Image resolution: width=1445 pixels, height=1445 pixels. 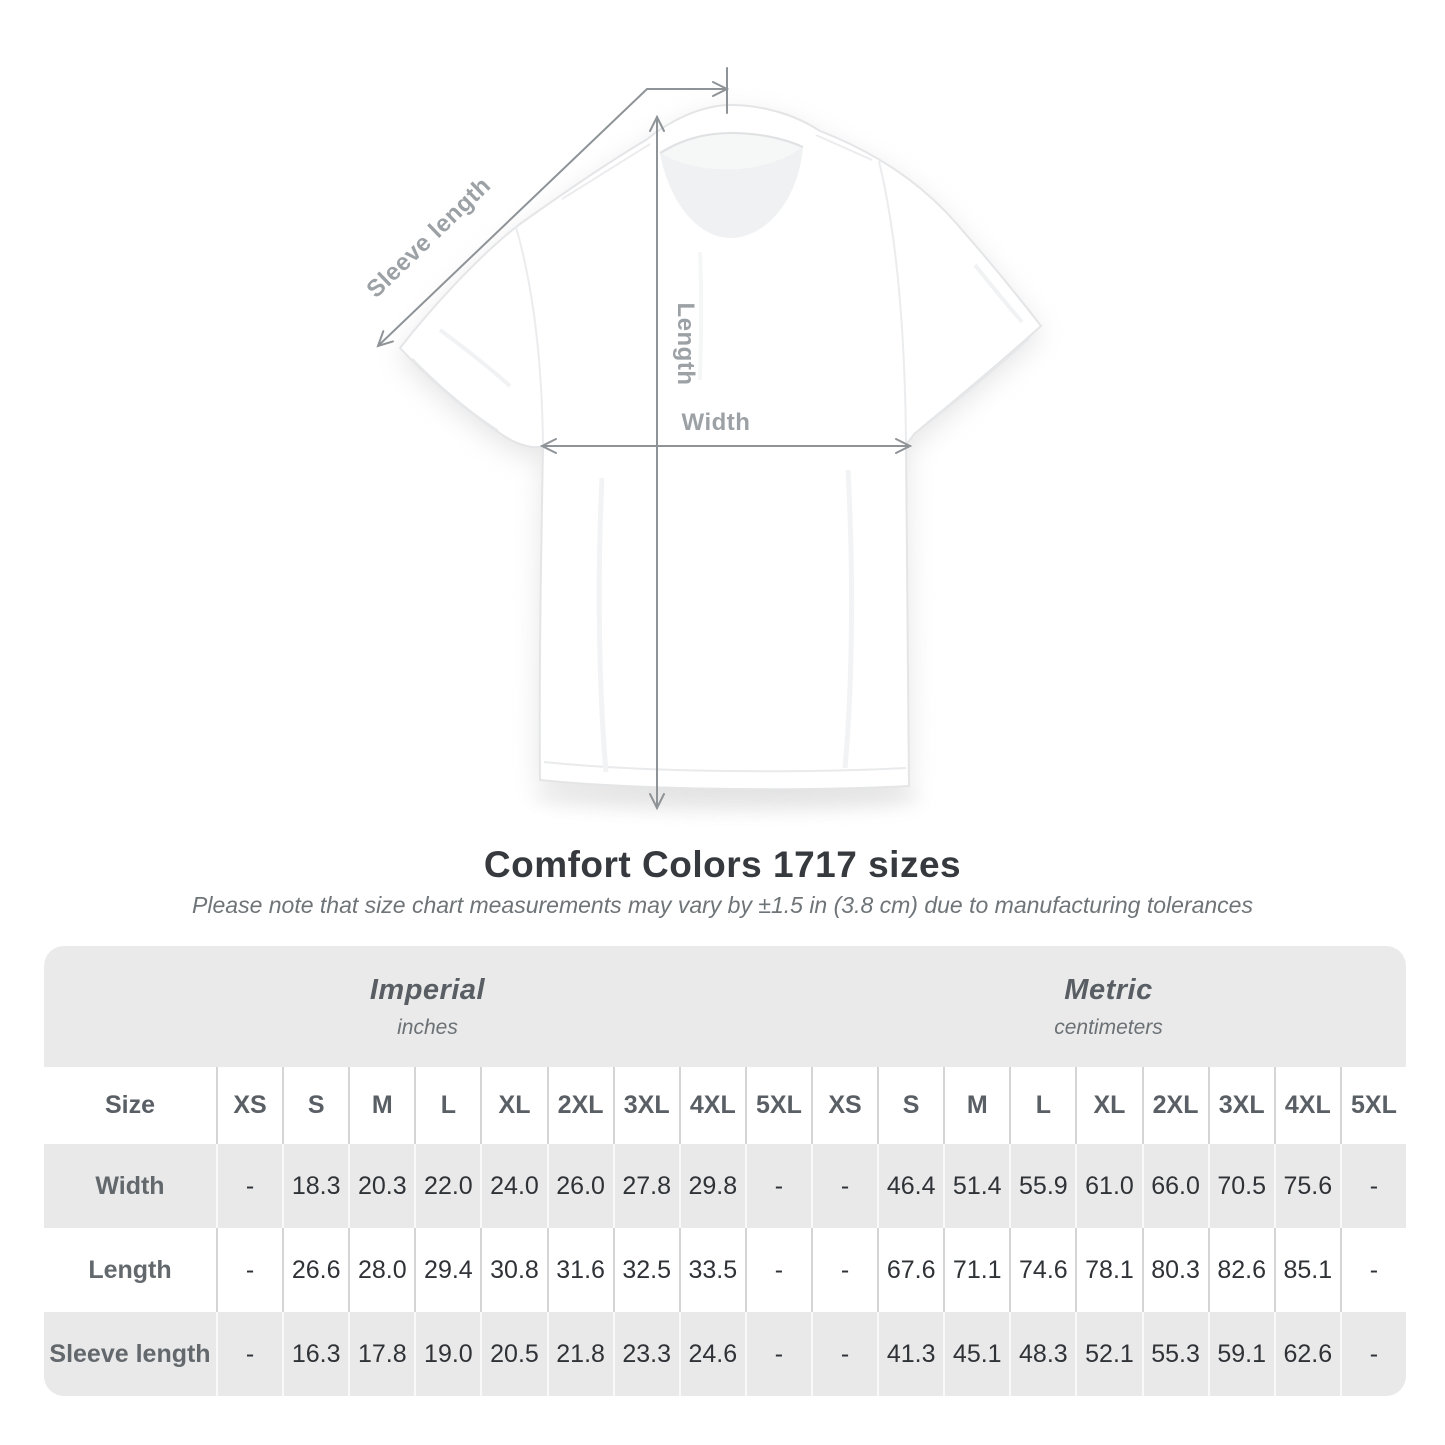 What do you see at coordinates (552, 217) in the screenshot?
I see `sleeve-measure-line` at bounding box center [552, 217].